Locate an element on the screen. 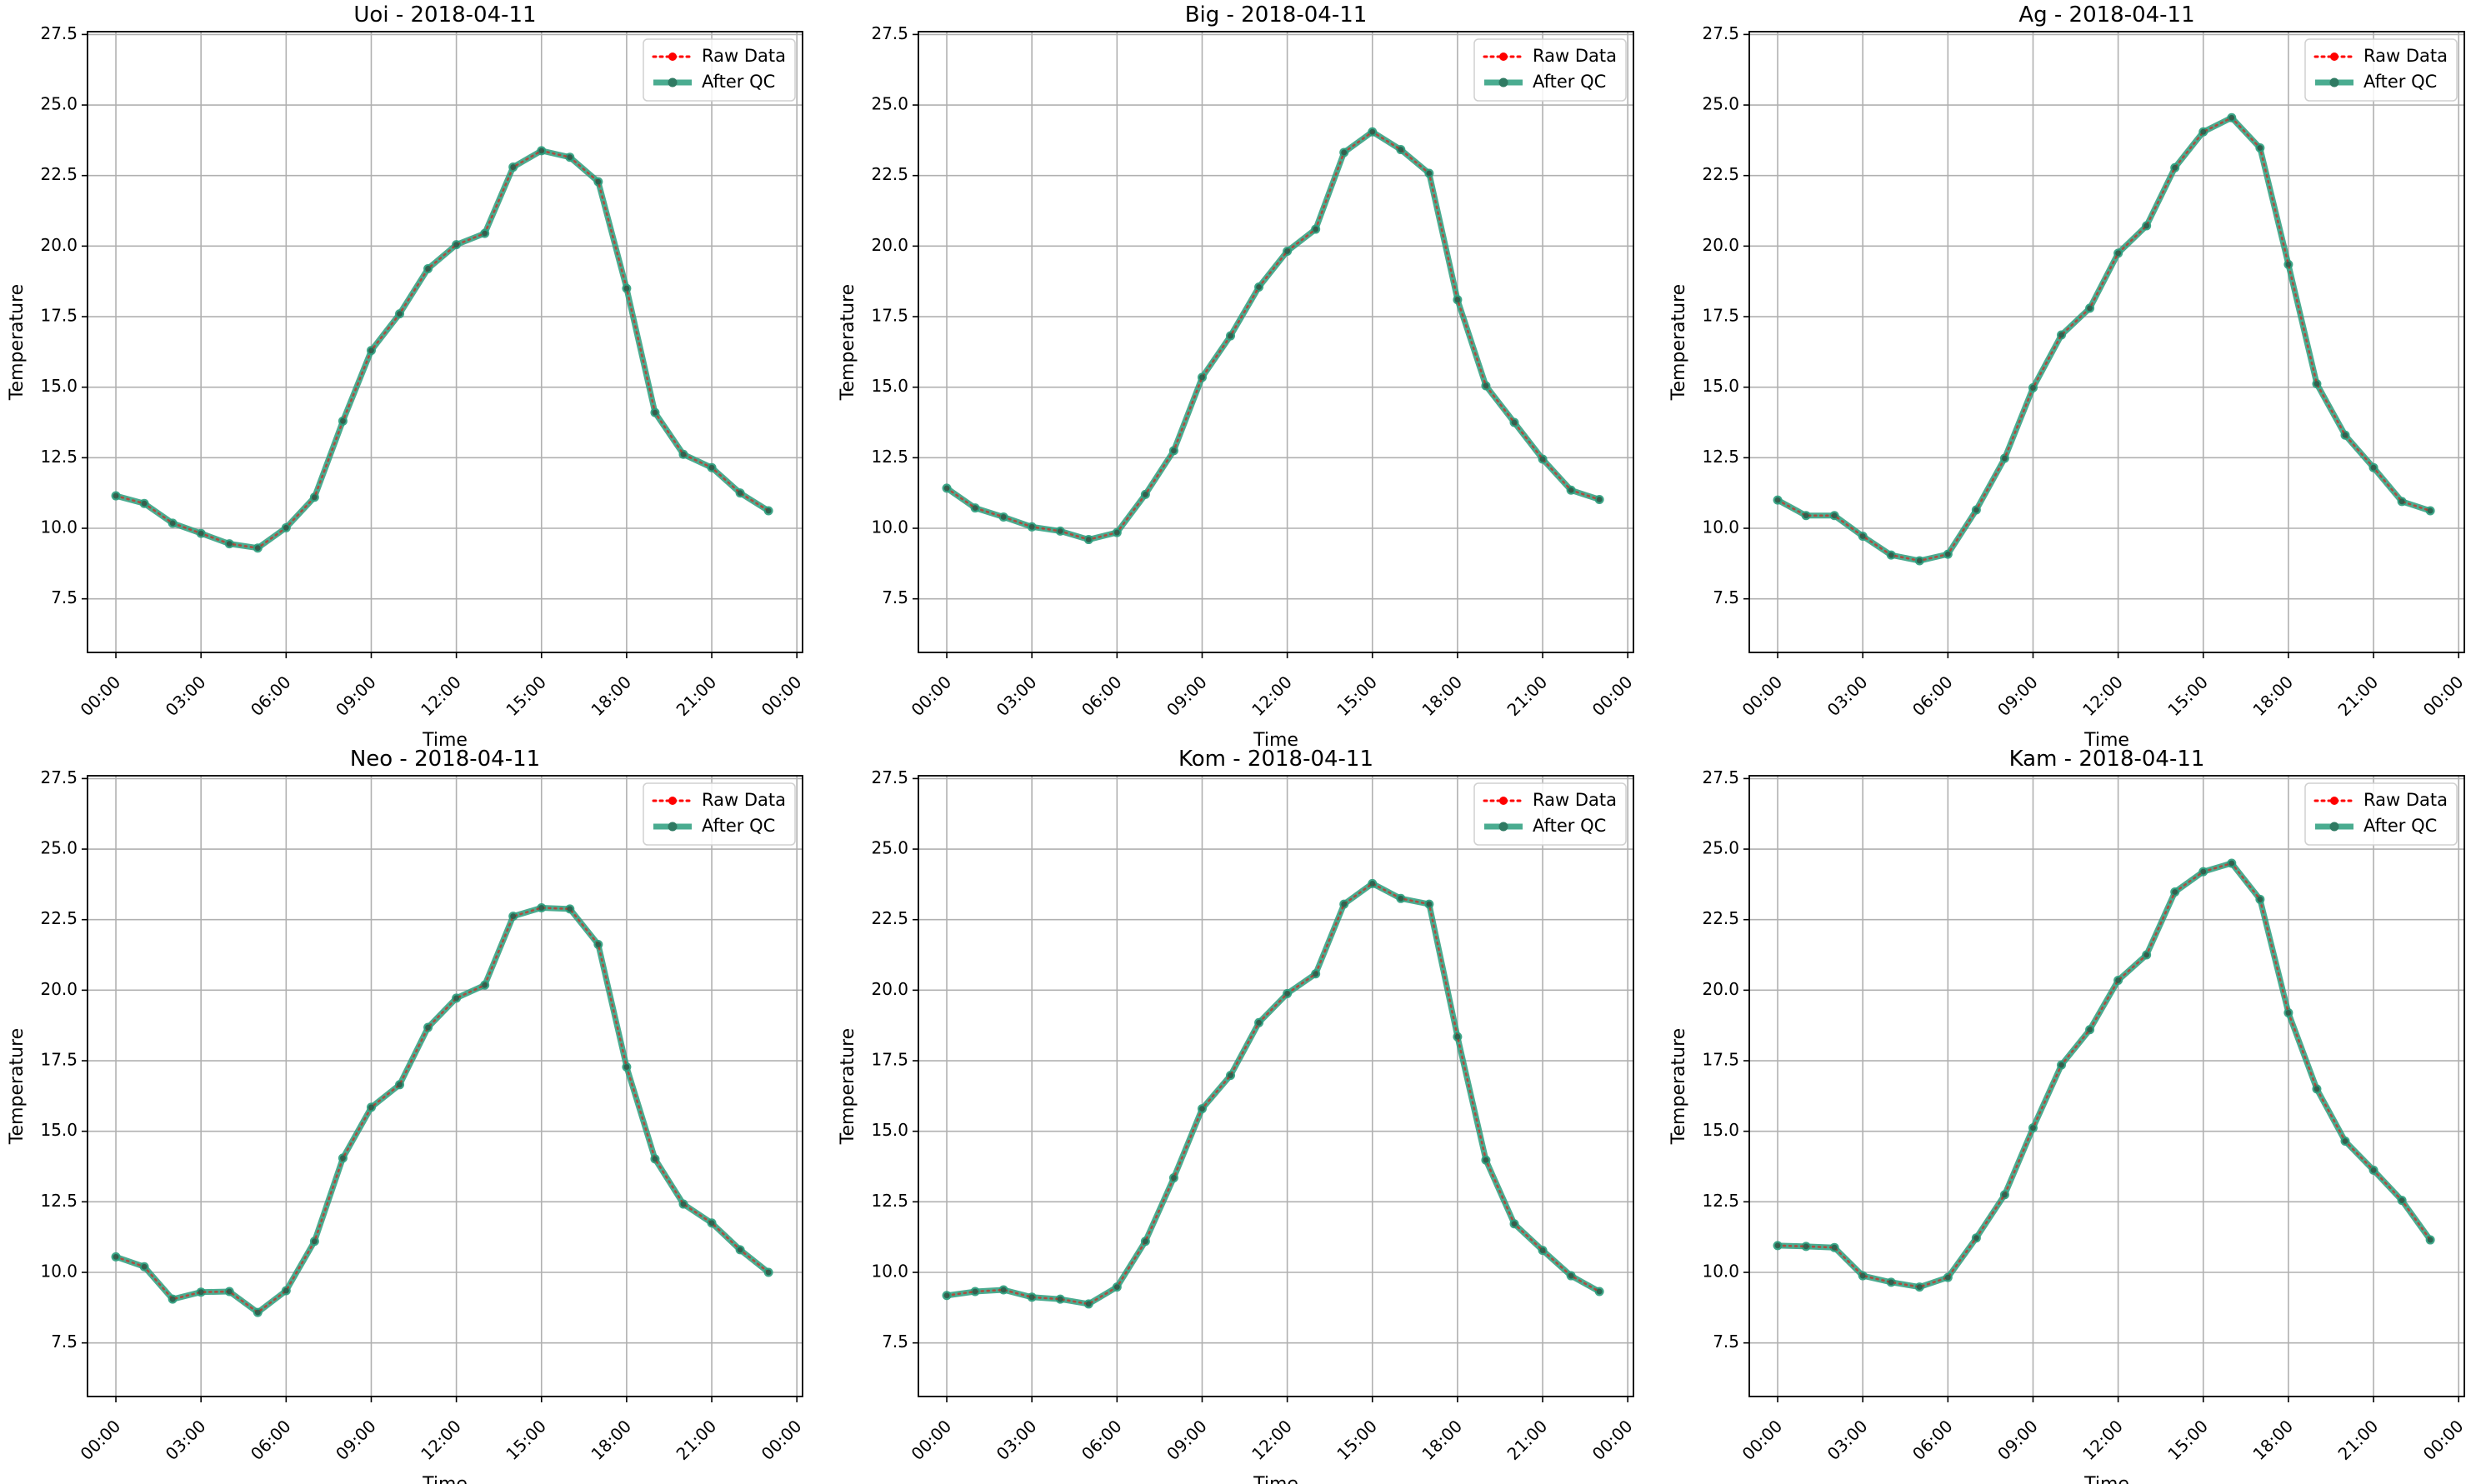 The image size is (2486, 1484). legend-label-raw-data: Raw Data is located at coordinates (1575, 800).